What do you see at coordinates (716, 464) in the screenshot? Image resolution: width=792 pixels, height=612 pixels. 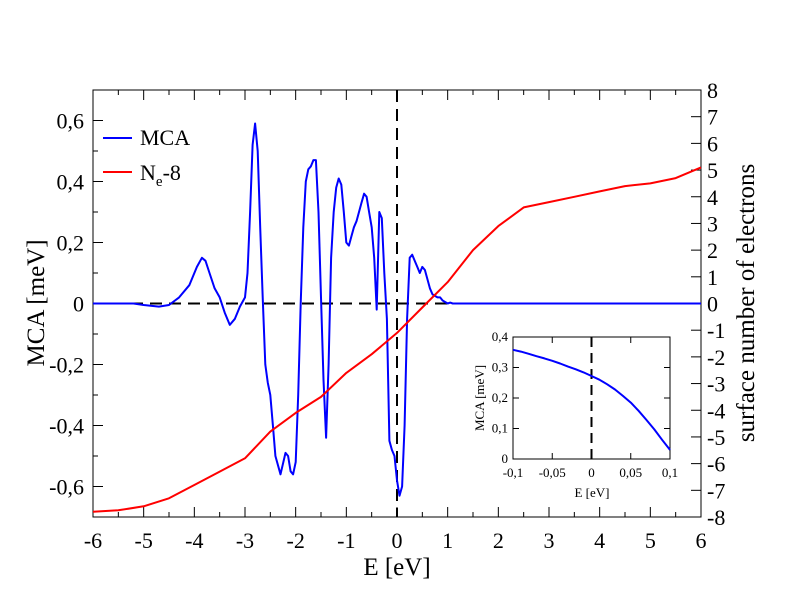 I see `y2-tick-label: -6` at bounding box center [716, 464].